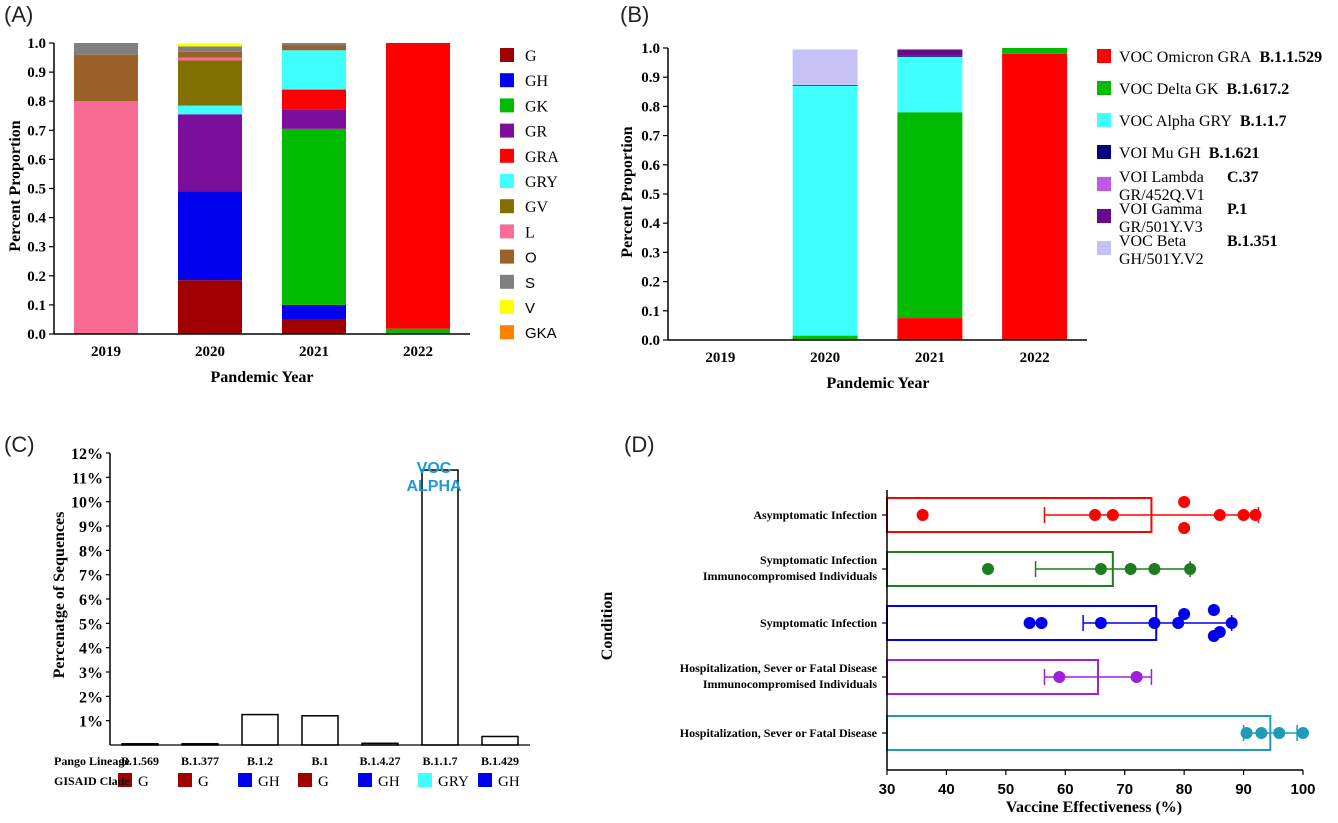 This screenshot has width=1338, height=823. I want to click on y-tick-label: 0.7, so click(36, 131).